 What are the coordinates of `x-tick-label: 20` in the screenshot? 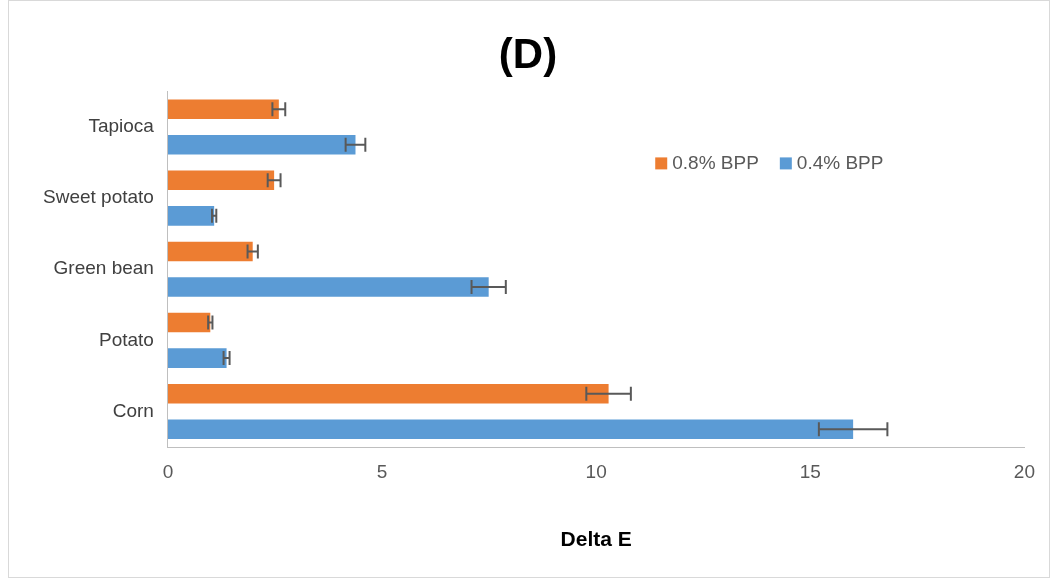 It's located at (1024, 471).